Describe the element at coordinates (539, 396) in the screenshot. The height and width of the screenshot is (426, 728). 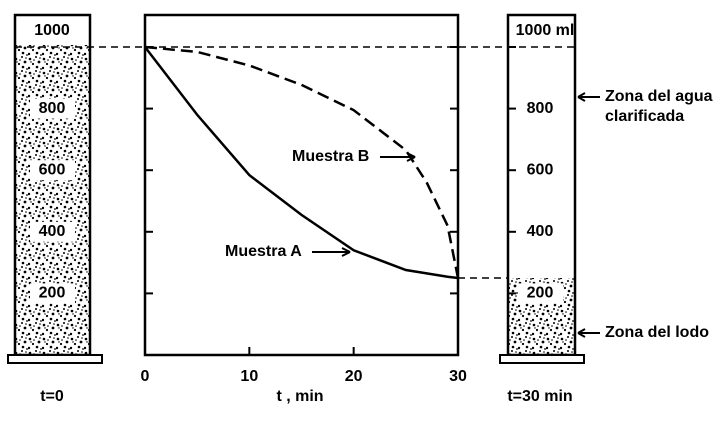
I see `right-cylinder-label: t=30 min` at that location.